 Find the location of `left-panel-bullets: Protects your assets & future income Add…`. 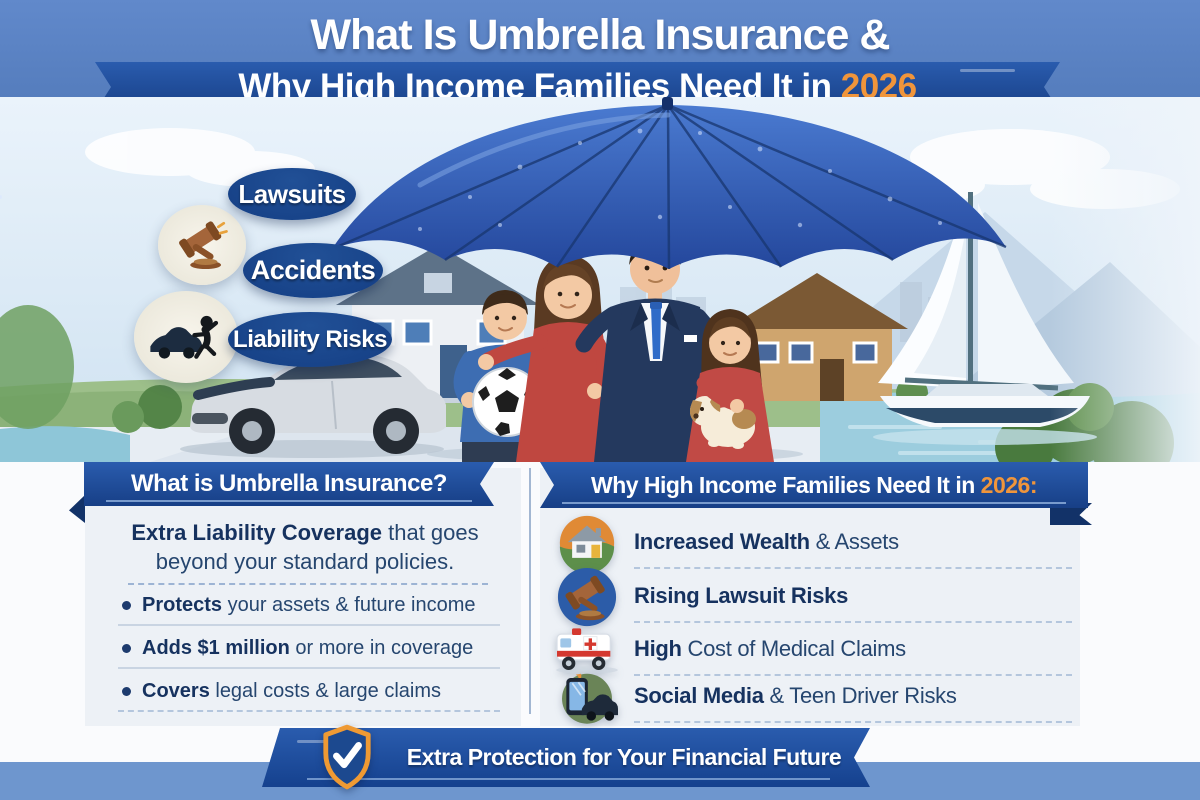

left-panel-bullets: Protects your assets & future income Add… is located at coordinates (309, 657).